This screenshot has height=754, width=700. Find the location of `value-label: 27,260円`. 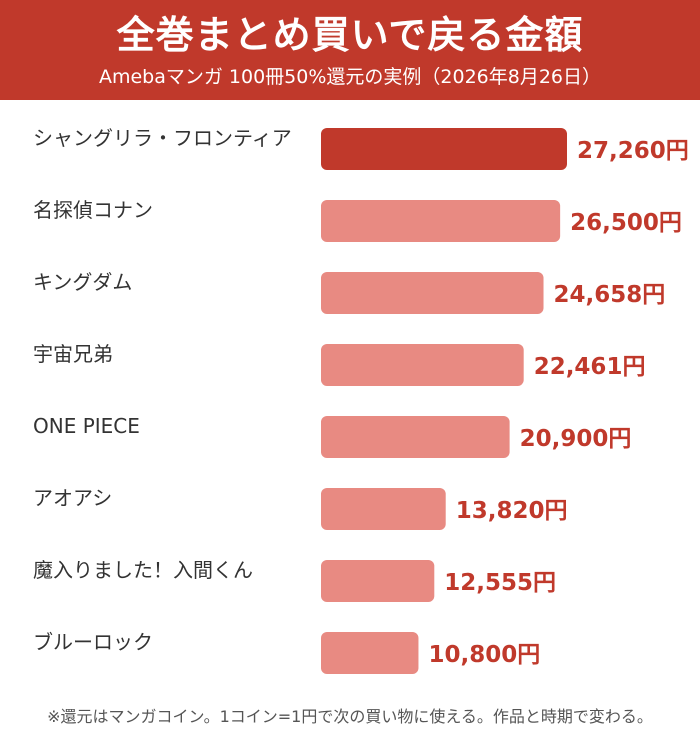

value-label: 27,260円 is located at coordinates (633, 151).